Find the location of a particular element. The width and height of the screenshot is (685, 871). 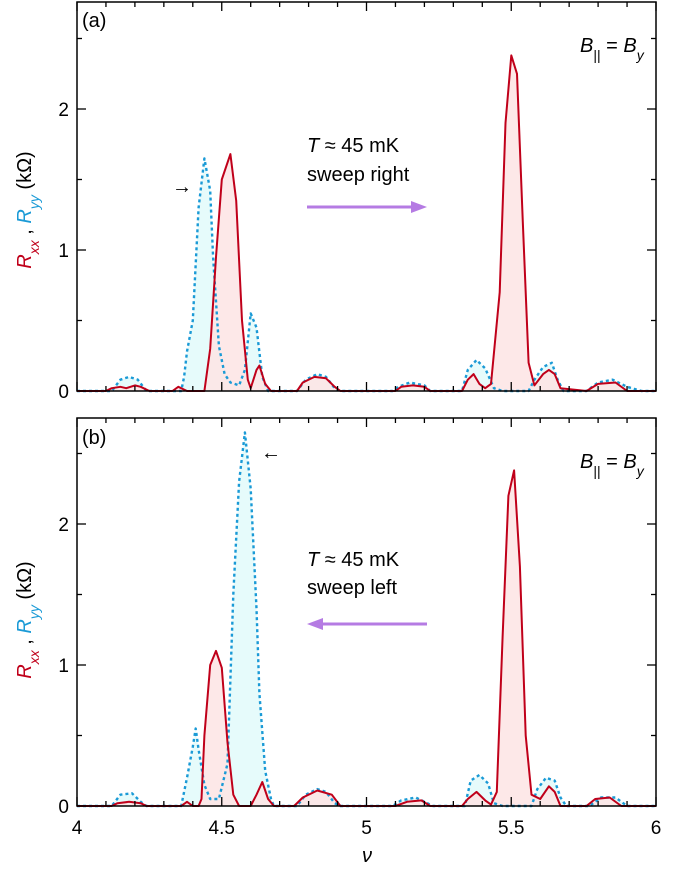

panel-a-ytick-label: 1 is located at coordinates (63, 251).